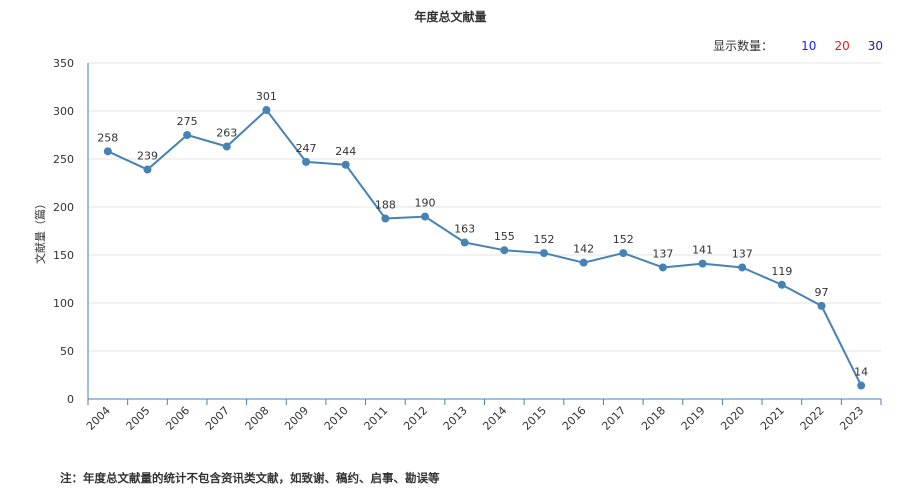 This screenshot has width=901, height=493. Describe the element at coordinates (809, 45) in the screenshot. I see `display-count-option-10: 10` at that location.